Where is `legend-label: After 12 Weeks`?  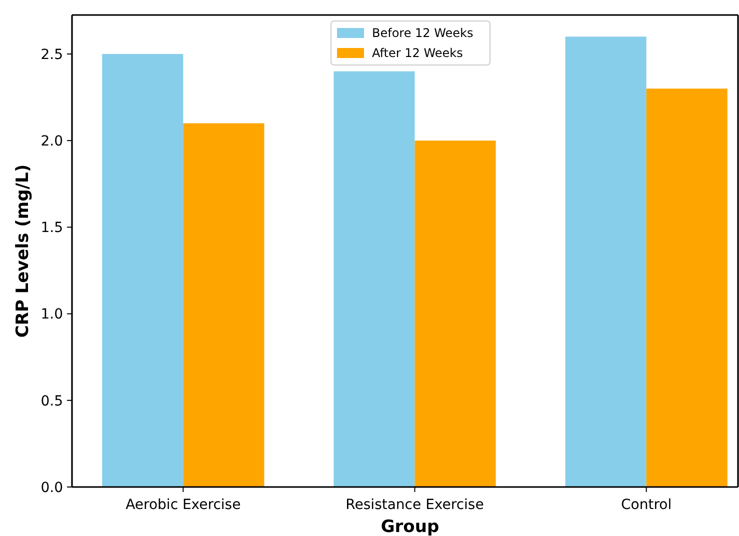 legend-label: After 12 Weeks is located at coordinates (417, 53).